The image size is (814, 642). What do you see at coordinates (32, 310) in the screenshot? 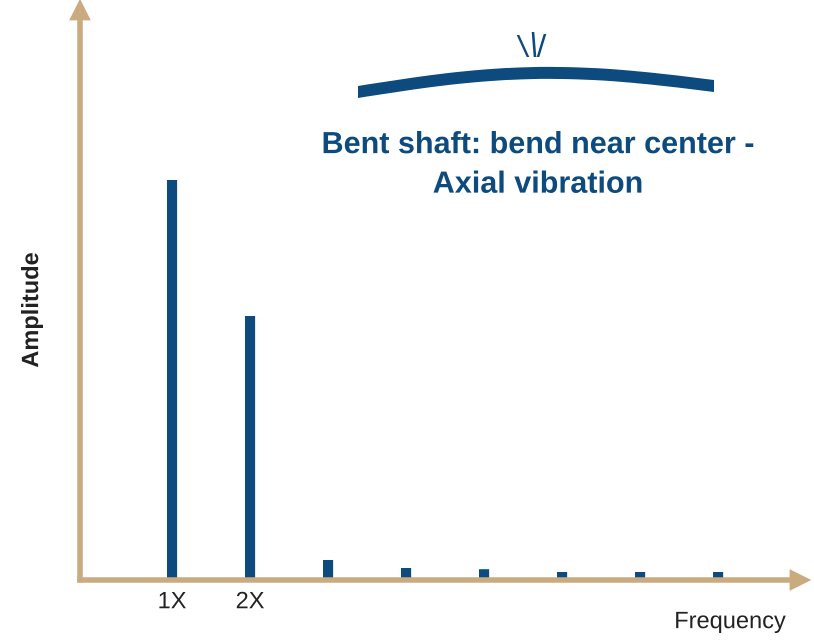
I see `y-axis-title: Amplitude` at bounding box center [32, 310].